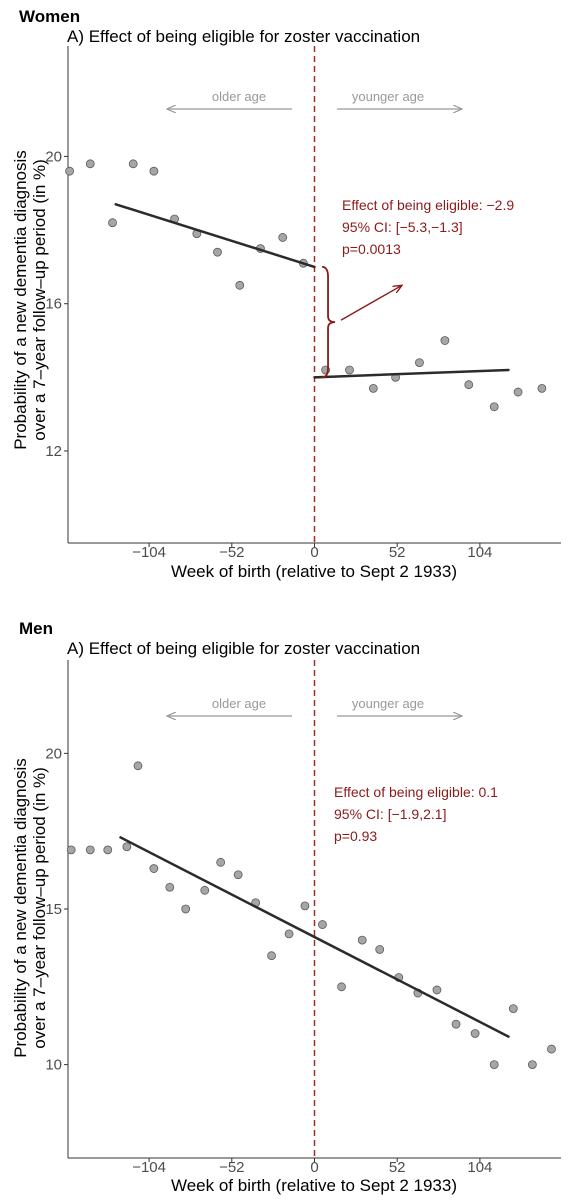 This screenshot has width=572, height=1200. What do you see at coordinates (371, 249) in the screenshot?
I see `annotation-p-value: p=0.0013` at bounding box center [371, 249].